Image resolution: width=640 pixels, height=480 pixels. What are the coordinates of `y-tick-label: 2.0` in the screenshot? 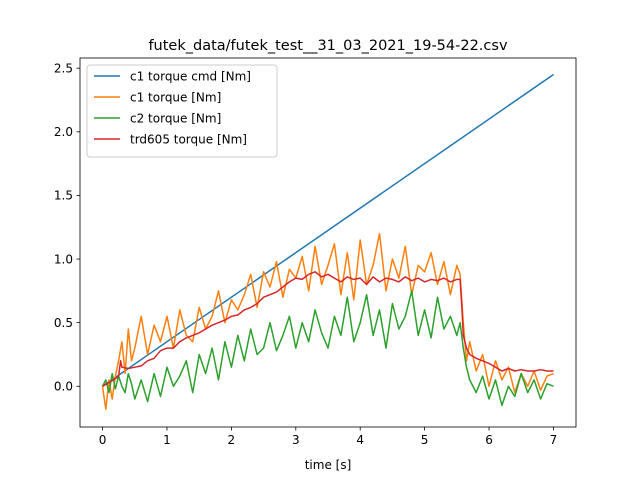 It's located at (63, 132).